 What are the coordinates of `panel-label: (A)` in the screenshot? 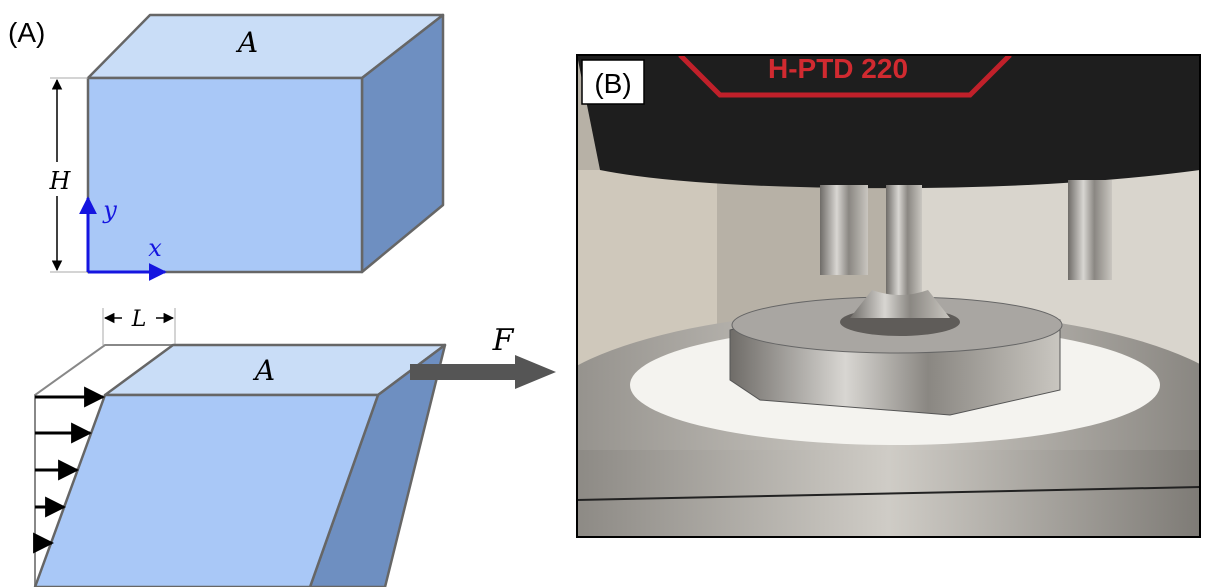 It's located at (26, 32).